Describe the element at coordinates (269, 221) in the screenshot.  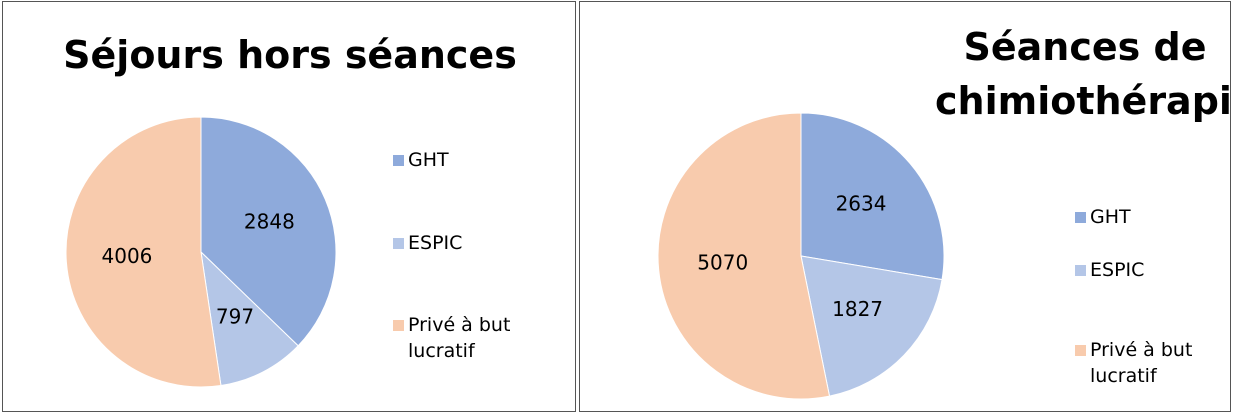
I see `data-label: 2848` at that location.